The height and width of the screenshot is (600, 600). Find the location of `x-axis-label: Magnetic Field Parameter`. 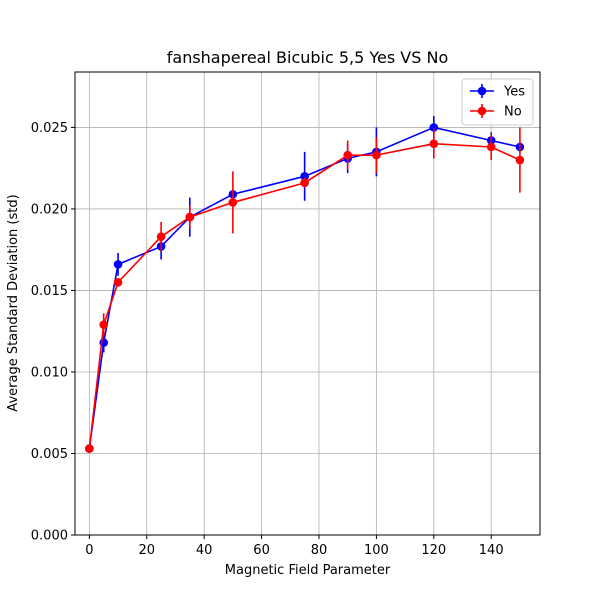

x-axis-label: Magnetic Field Parameter is located at coordinates (308, 570).